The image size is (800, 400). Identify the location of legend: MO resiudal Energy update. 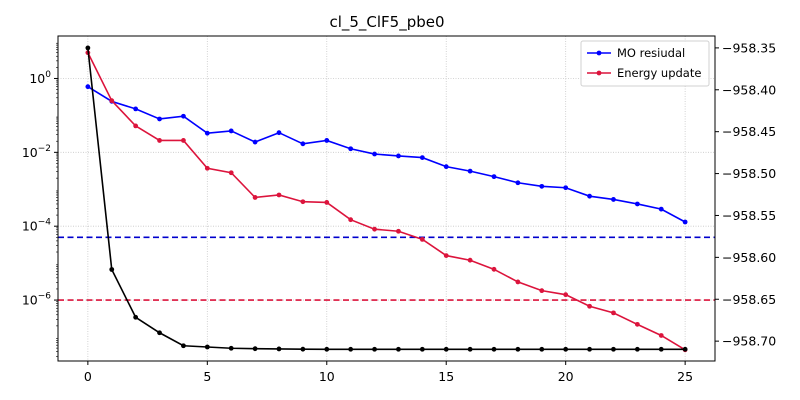
(645, 63).